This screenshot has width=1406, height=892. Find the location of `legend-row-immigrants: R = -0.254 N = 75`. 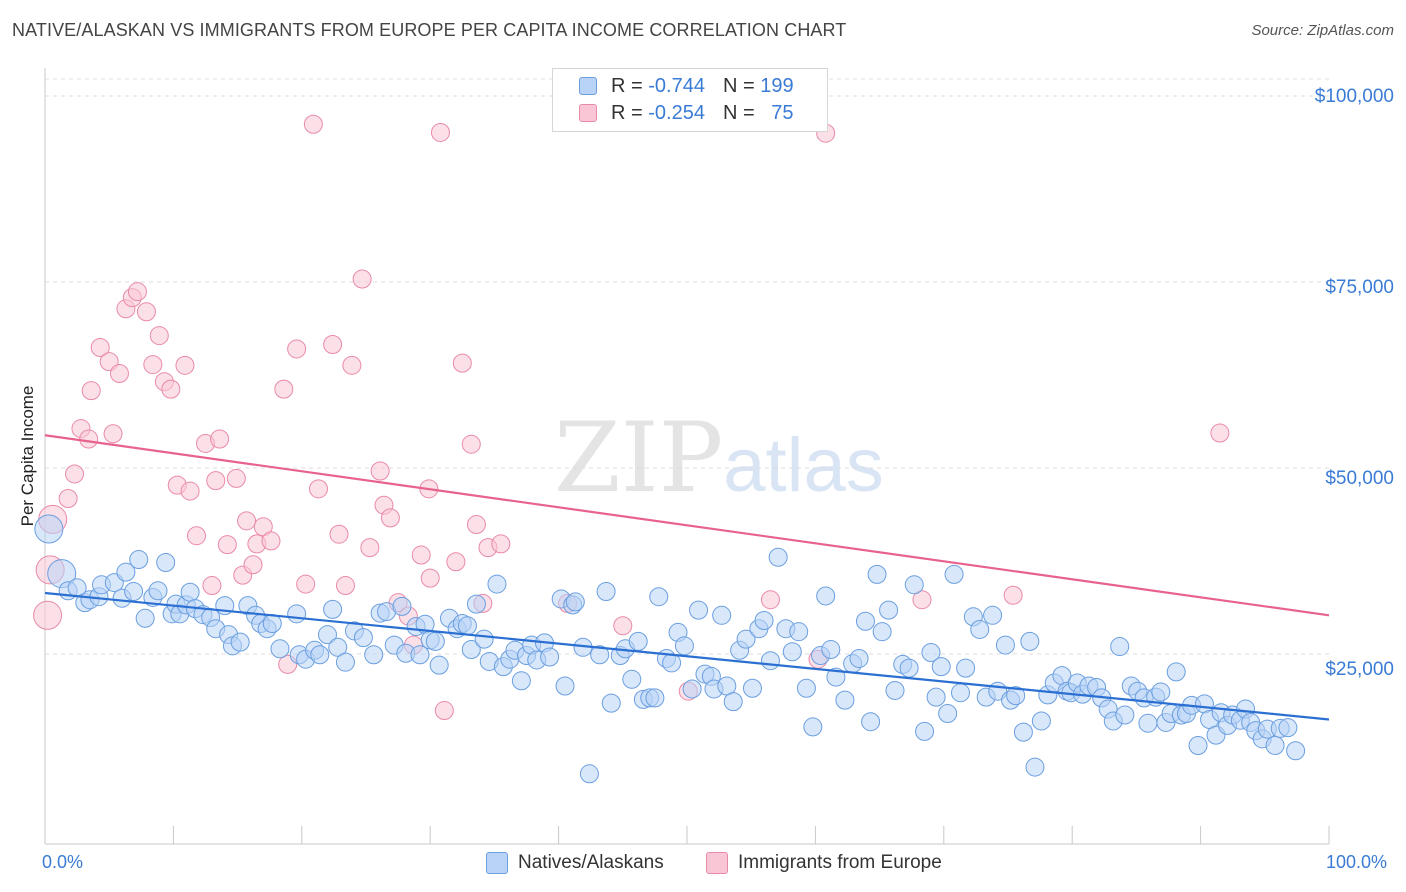

legend-row-immigrants: R = -0.254 N = 75 is located at coordinates (686, 113).